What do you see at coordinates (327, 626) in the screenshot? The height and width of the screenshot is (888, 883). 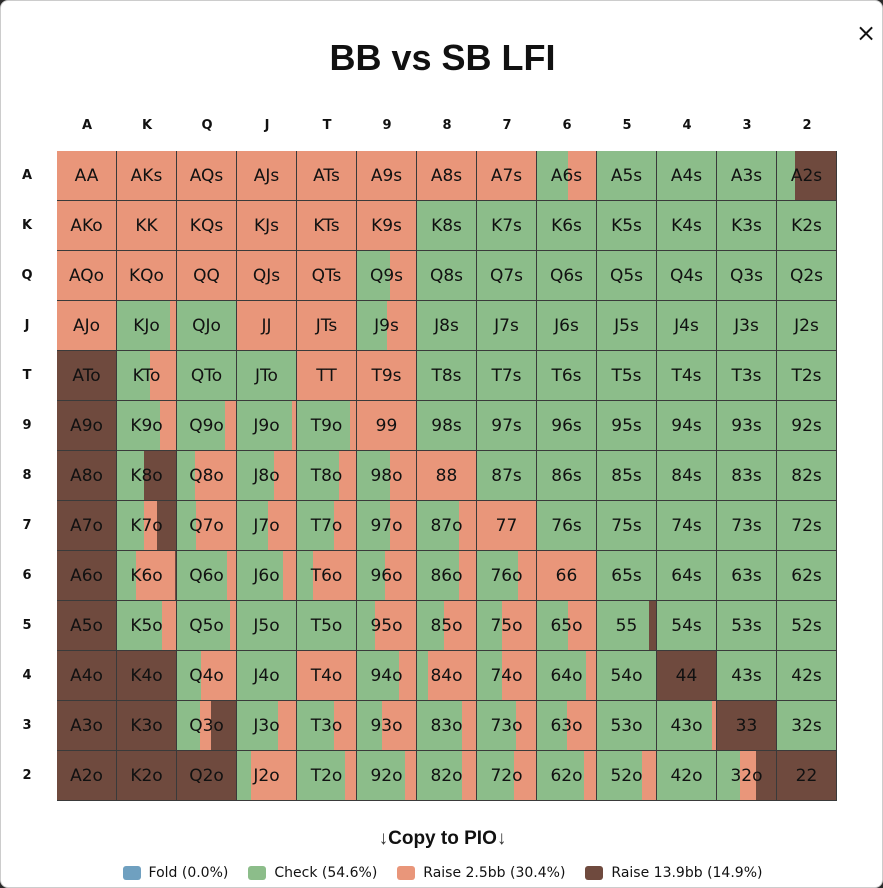 I see `hand-cell: T5o` at bounding box center [327, 626].